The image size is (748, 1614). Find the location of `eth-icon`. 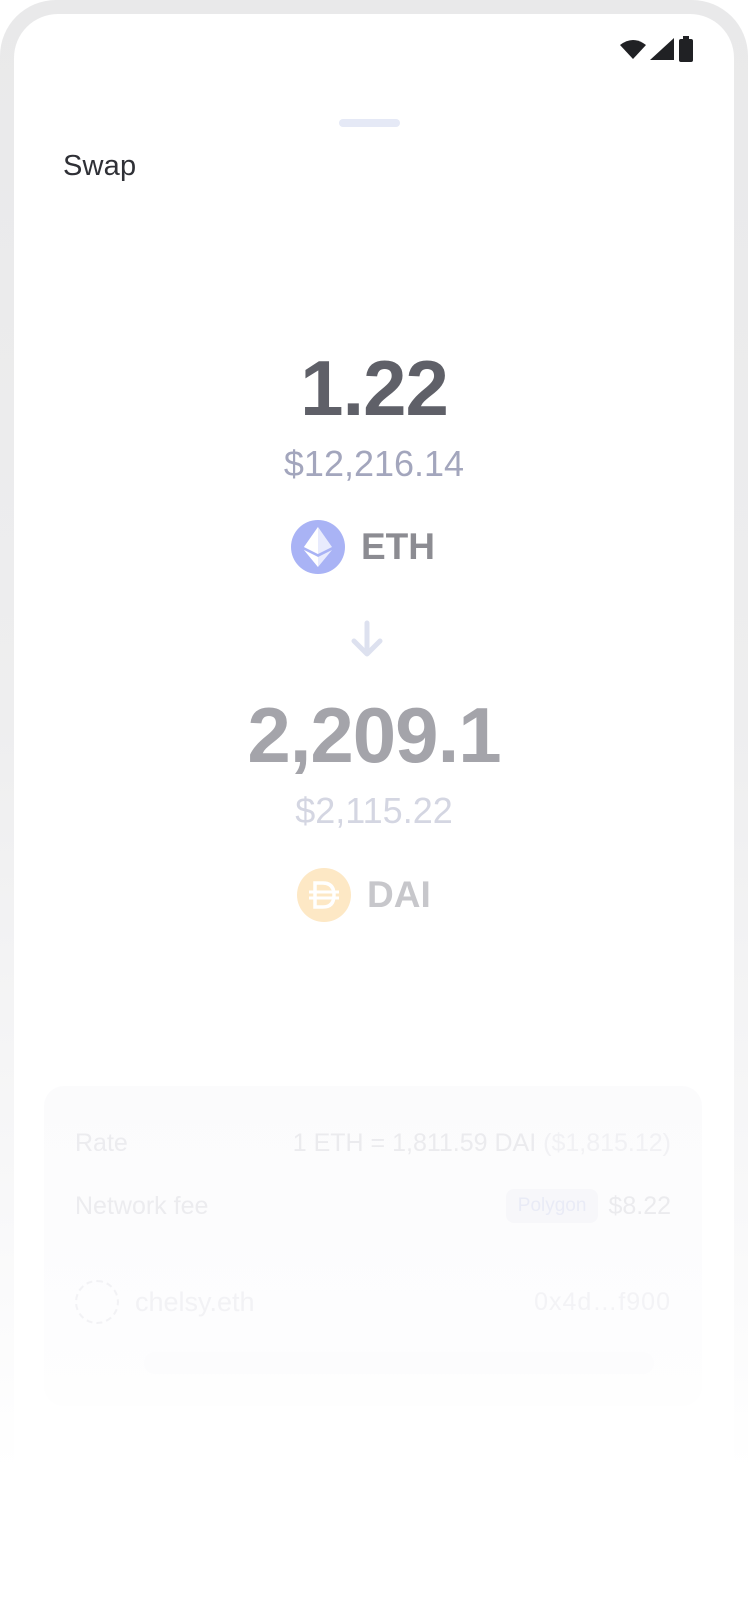

eth-icon is located at coordinates (318, 547).